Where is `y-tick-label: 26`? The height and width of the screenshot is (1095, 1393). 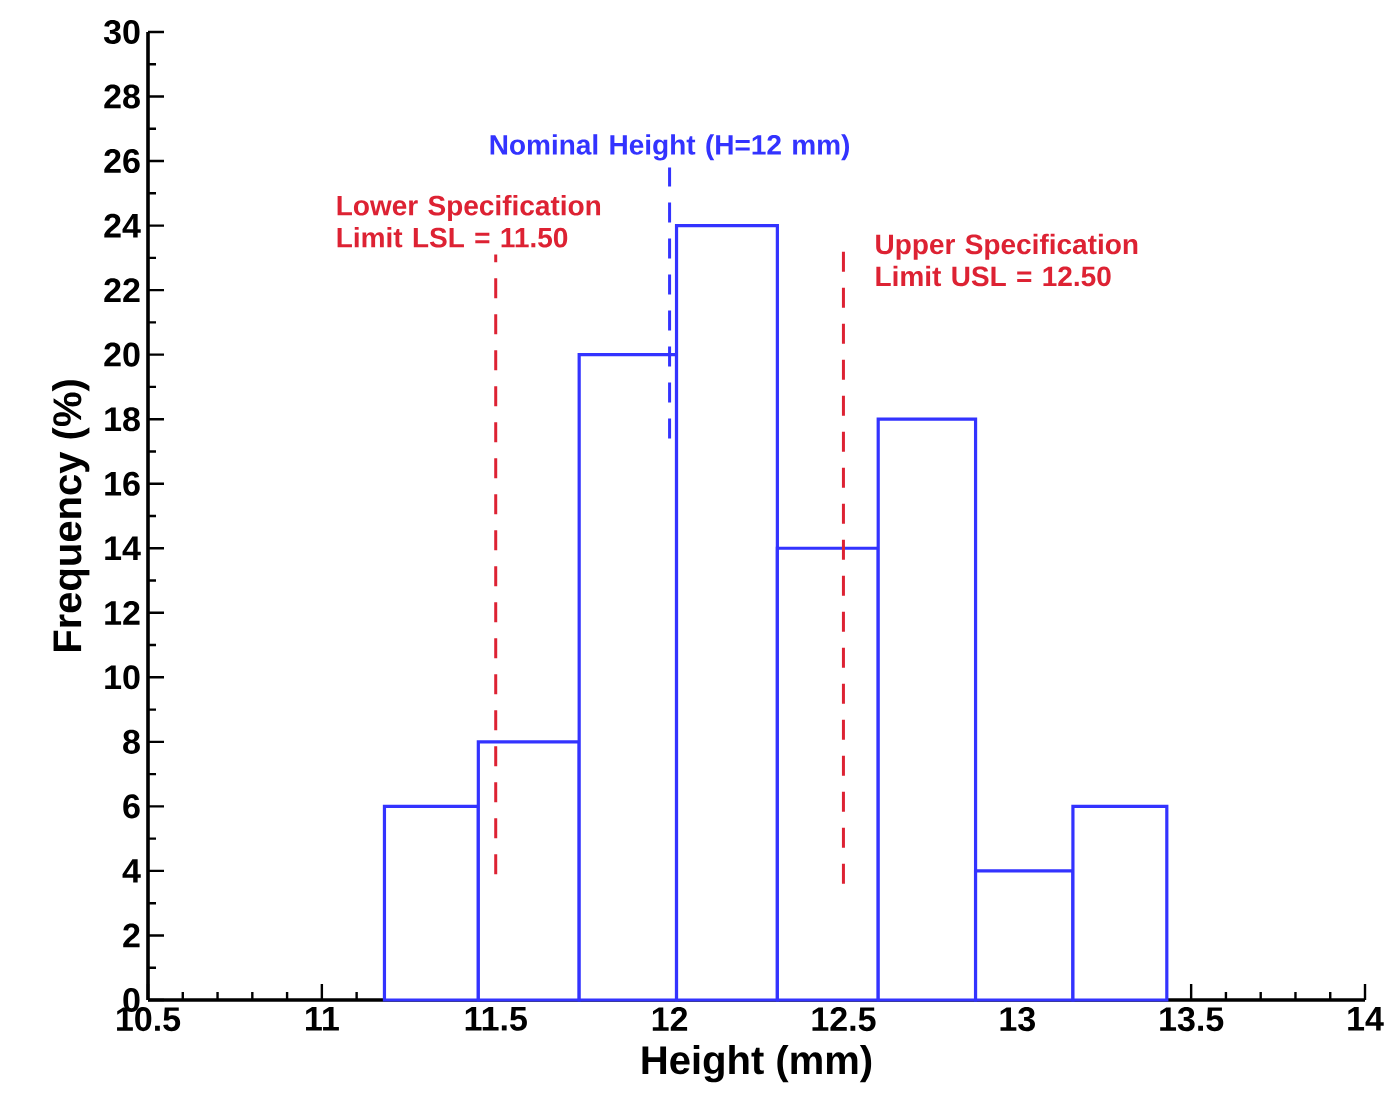 y-tick-label: 26 is located at coordinates (122, 161).